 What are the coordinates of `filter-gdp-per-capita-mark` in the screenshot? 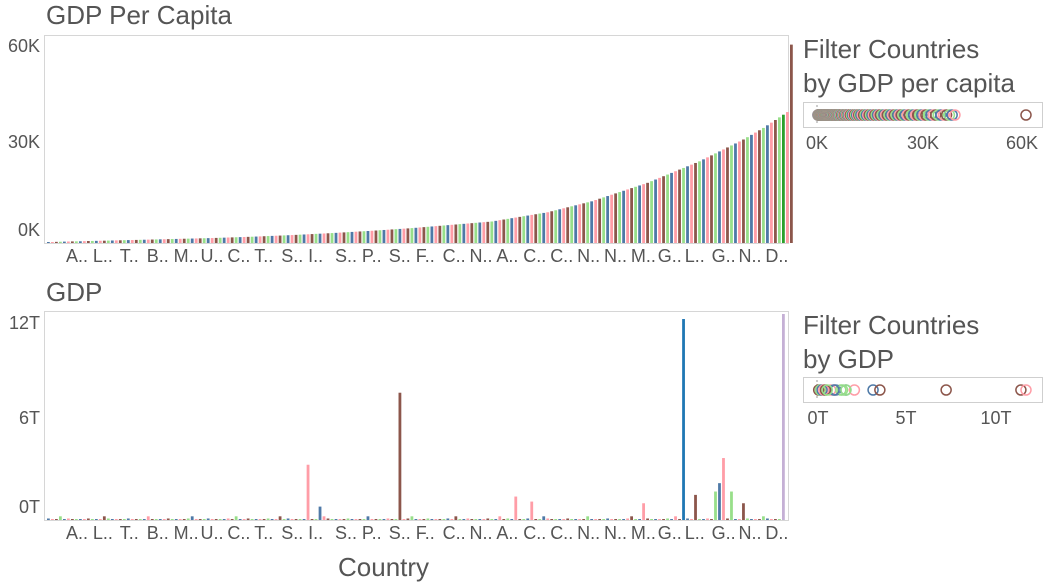 It's located at (1026, 115).